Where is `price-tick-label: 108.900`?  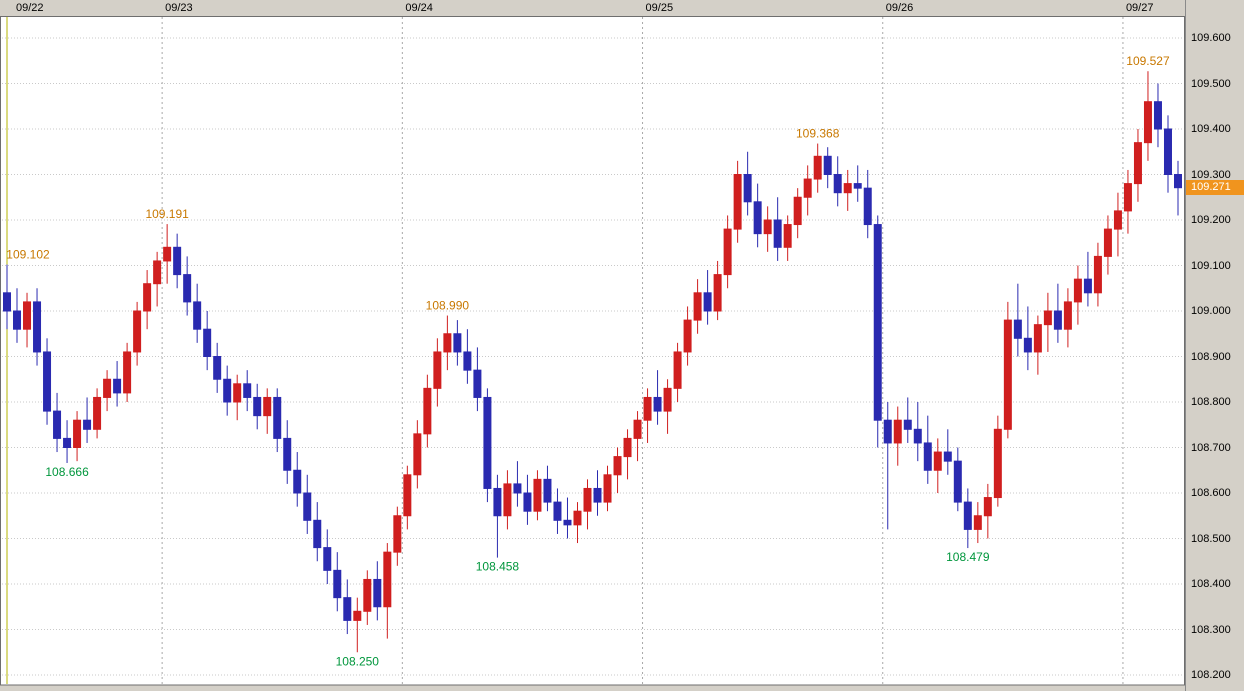 price-tick-label: 108.900 is located at coordinates (1211, 356).